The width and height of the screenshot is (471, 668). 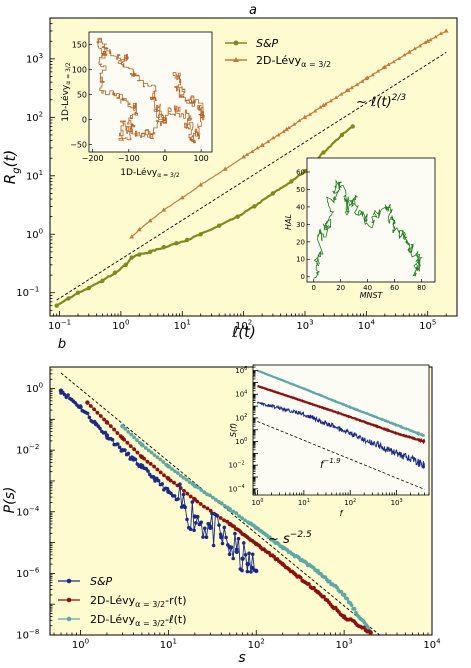 I want to click on inset1-y-tick-label: −50, so click(x=78, y=144).